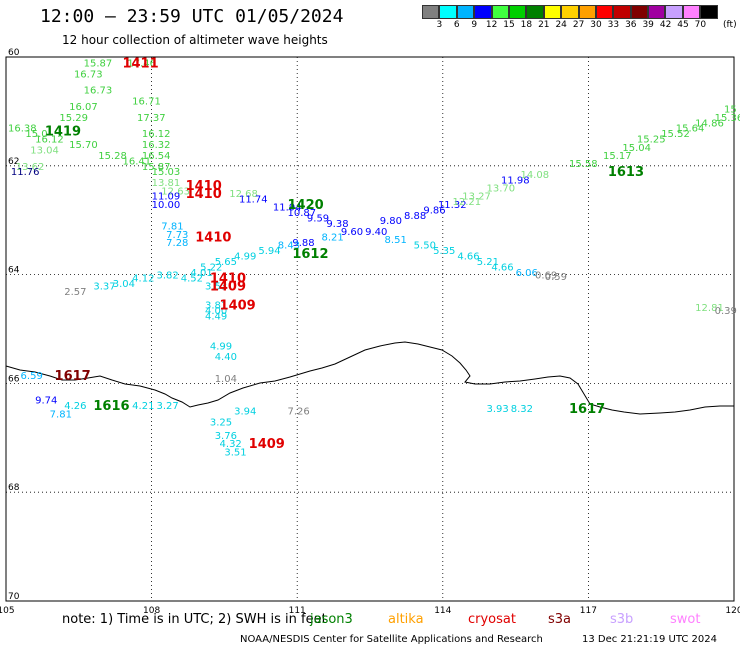  Describe the element at coordinates (156, 134) in the screenshot. I see `wave-height-value: 16.12` at that location.